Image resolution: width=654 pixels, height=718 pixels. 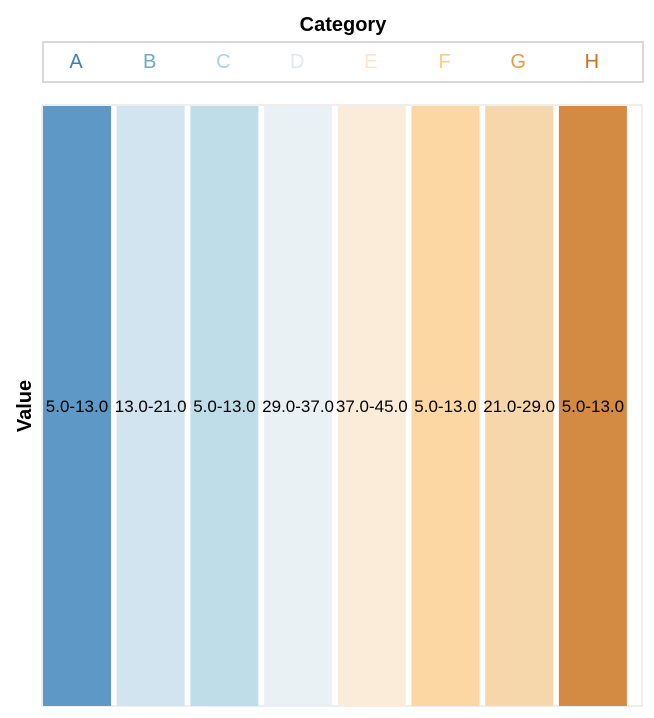 I want to click on heatmap-cell-c, so click(x=224, y=406).